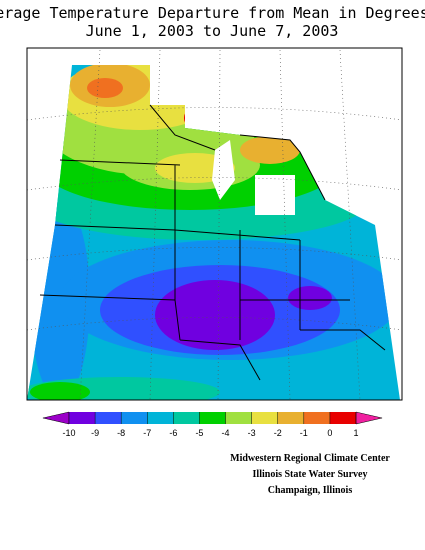 The image size is (425, 550). Describe the element at coordinates (147, 433) in the screenshot. I see `legend-tick-label: -7` at that location.